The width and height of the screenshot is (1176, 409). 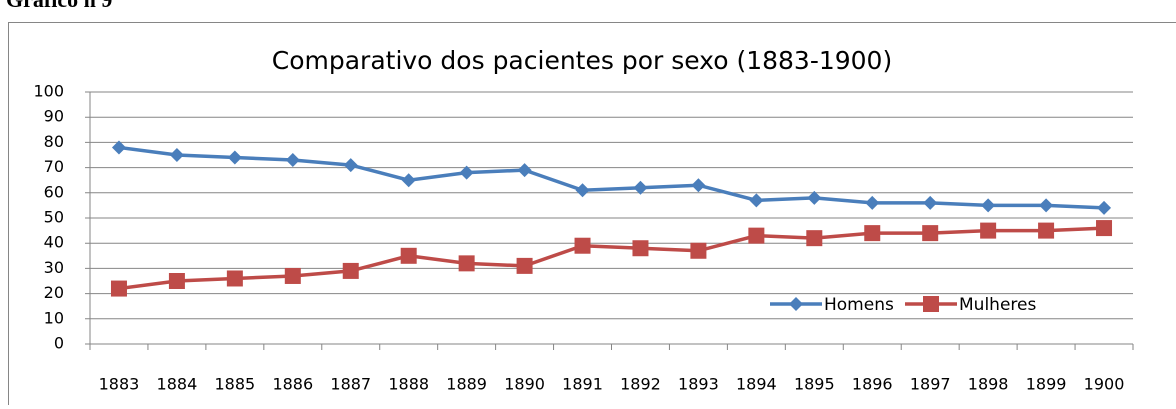 I want to click on x-tick-label: 1884, so click(x=177, y=384).